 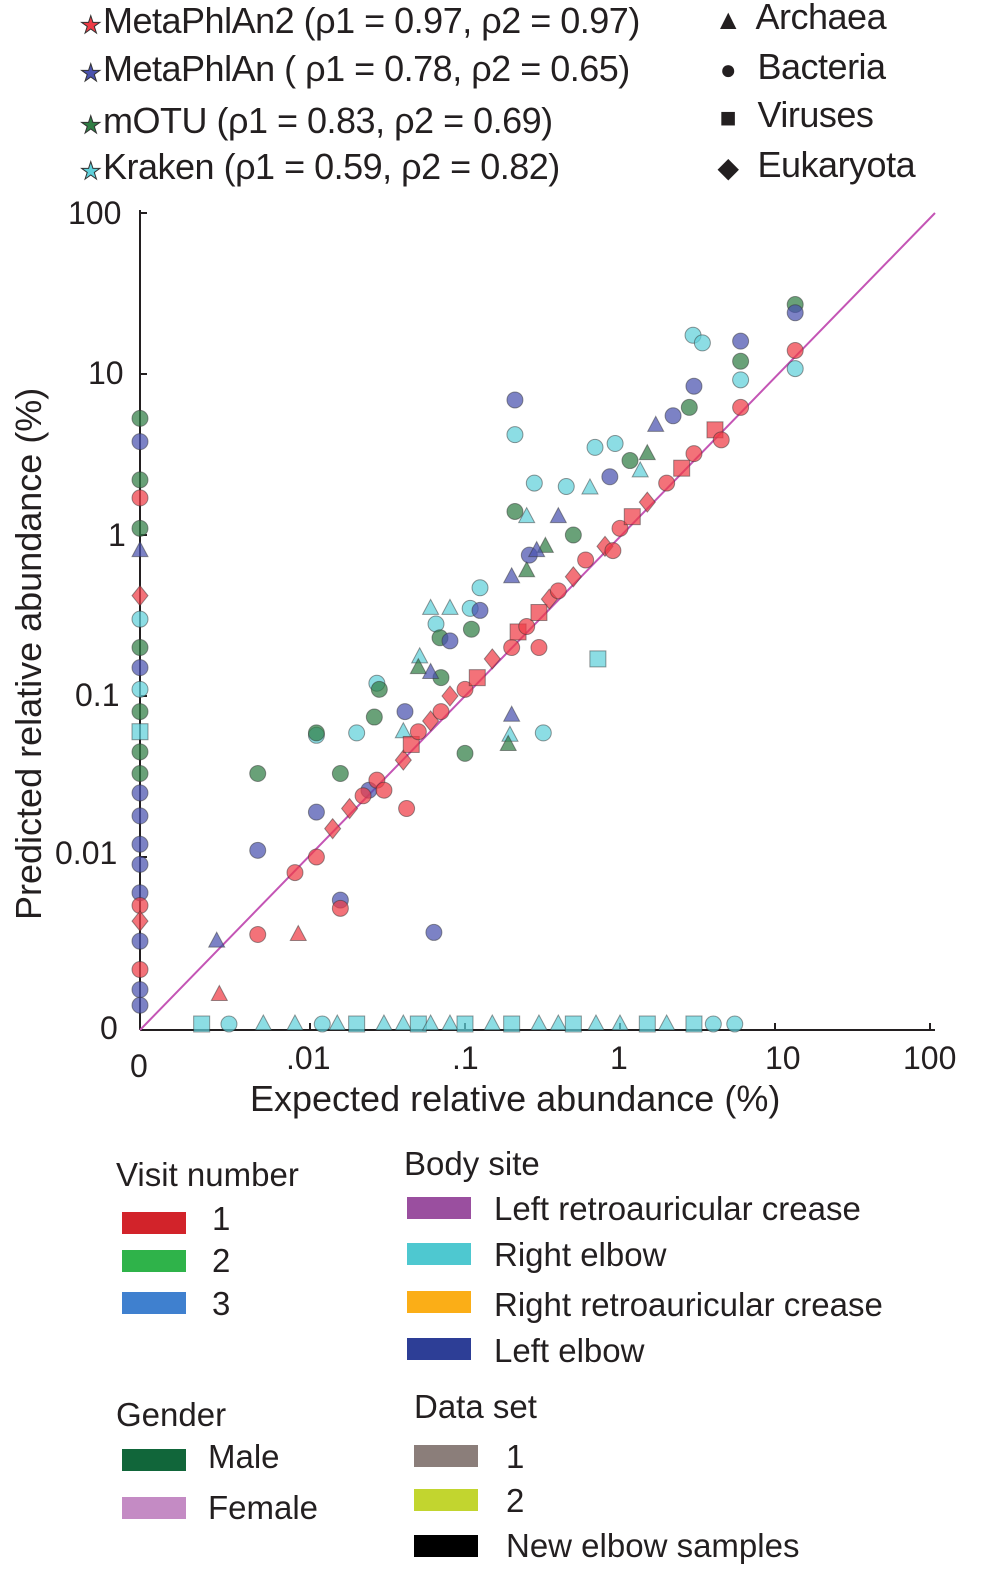 What do you see at coordinates (930, 1058) in the screenshot?
I see `x-tick-label: 100` at bounding box center [930, 1058].